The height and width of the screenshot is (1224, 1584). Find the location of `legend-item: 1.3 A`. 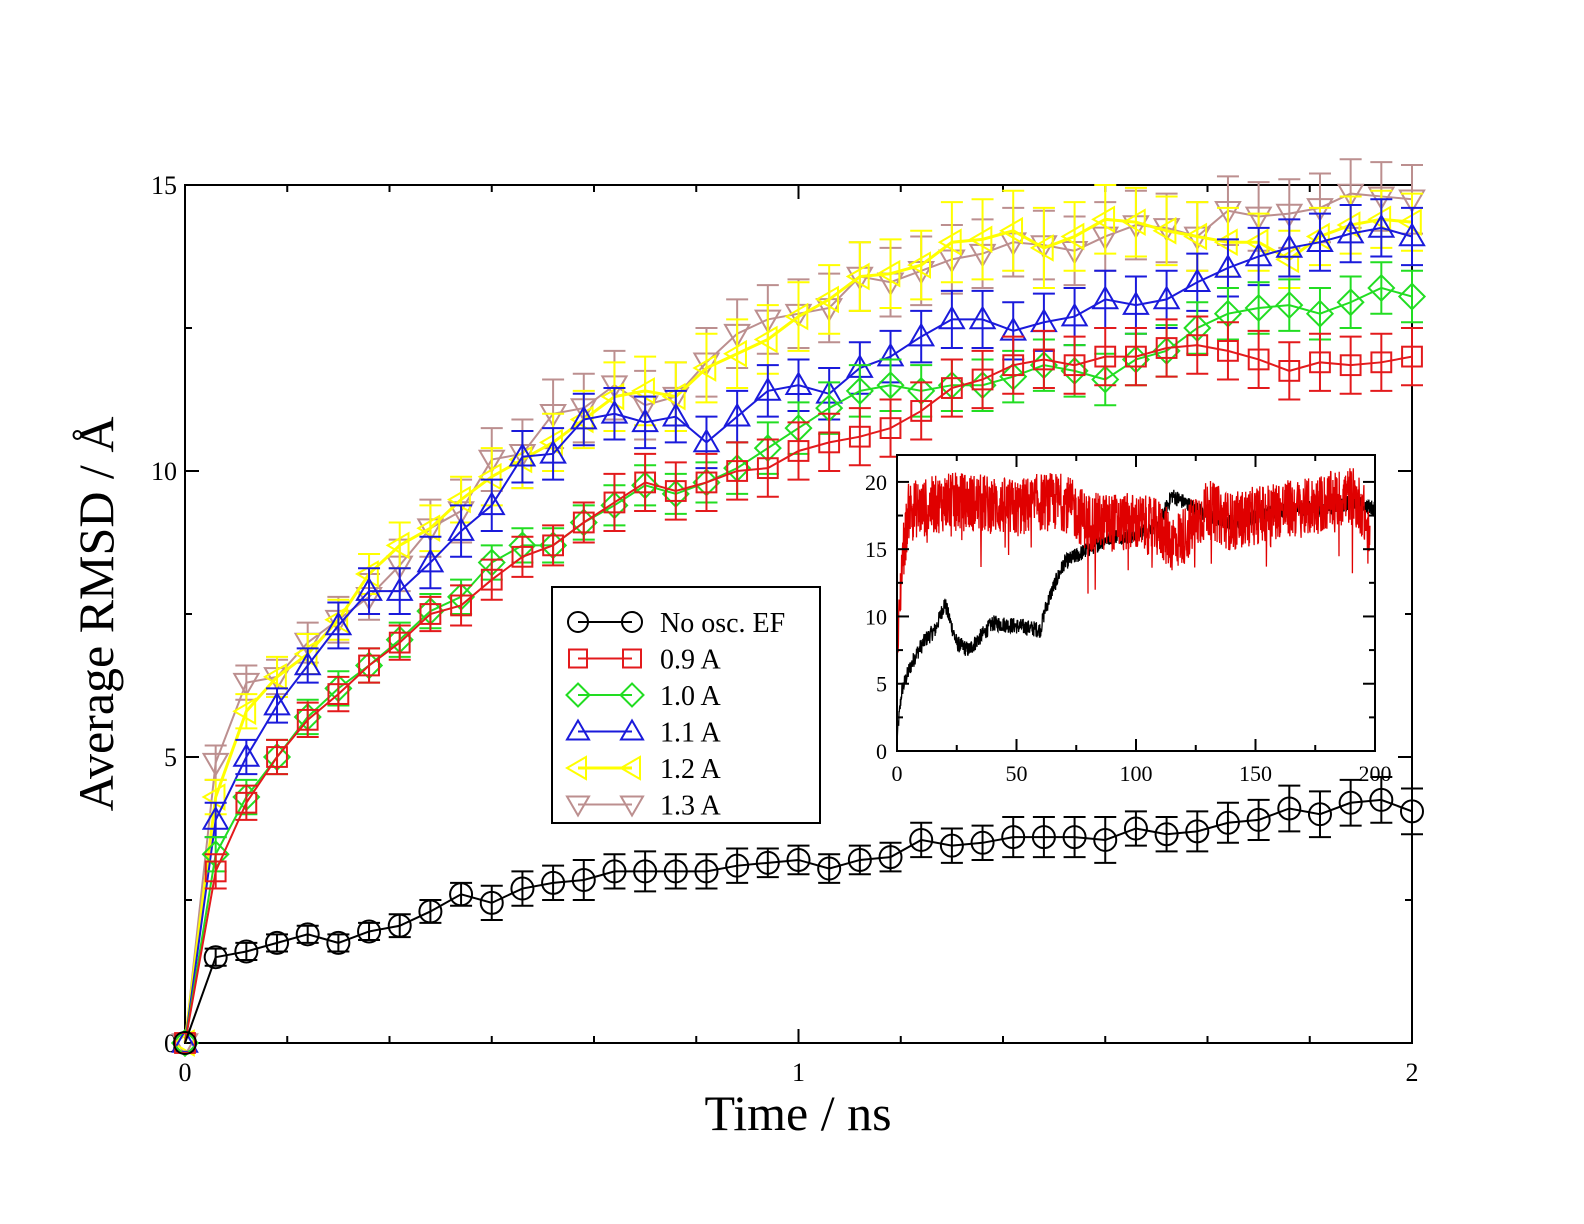

legend-item: 1.3 A is located at coordinates (643, 806).